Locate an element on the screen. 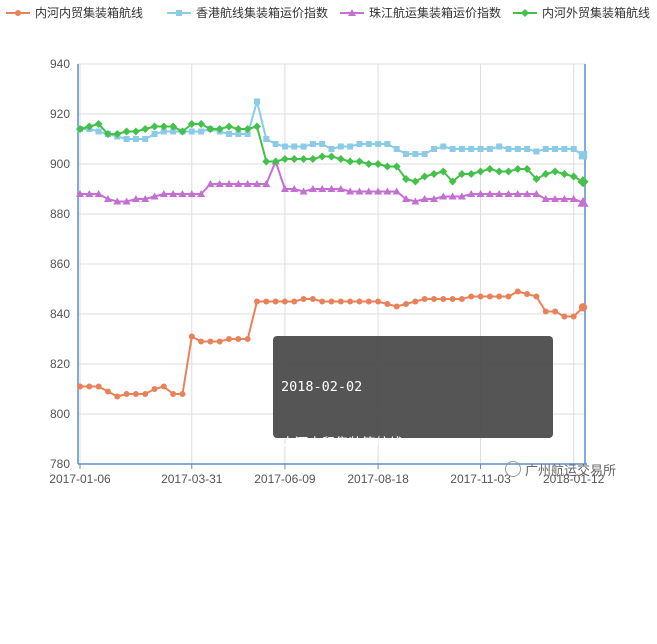 This screenshot has height=644, width=657. y-tick-label: 880 is located at coordinates (60, 214).